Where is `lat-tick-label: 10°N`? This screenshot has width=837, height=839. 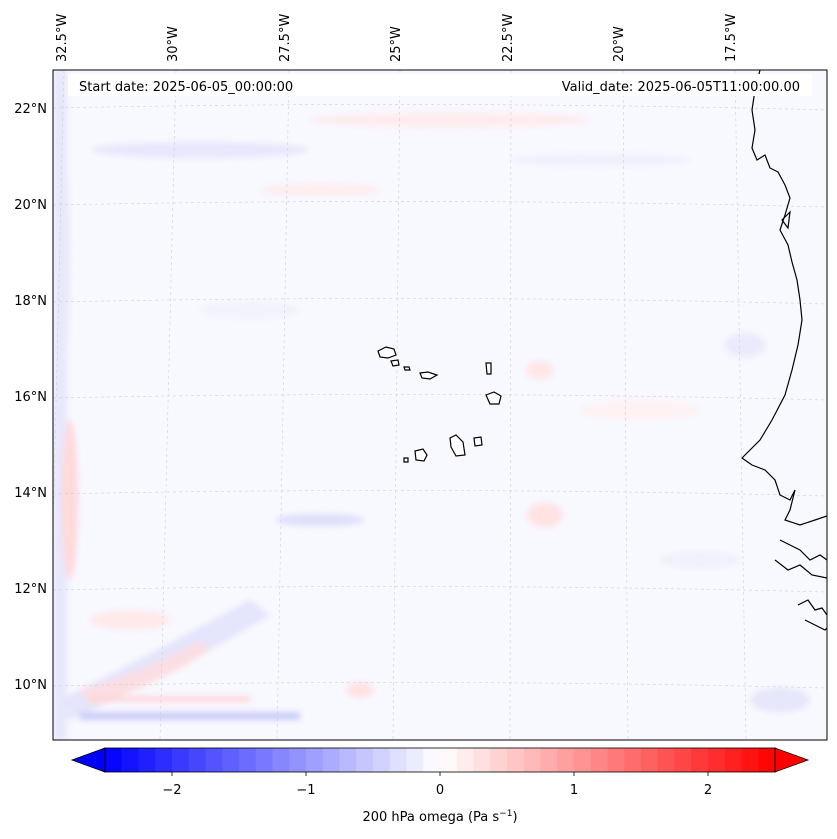
lat-tick-label: 10°N is located at coordinates (30, 685).